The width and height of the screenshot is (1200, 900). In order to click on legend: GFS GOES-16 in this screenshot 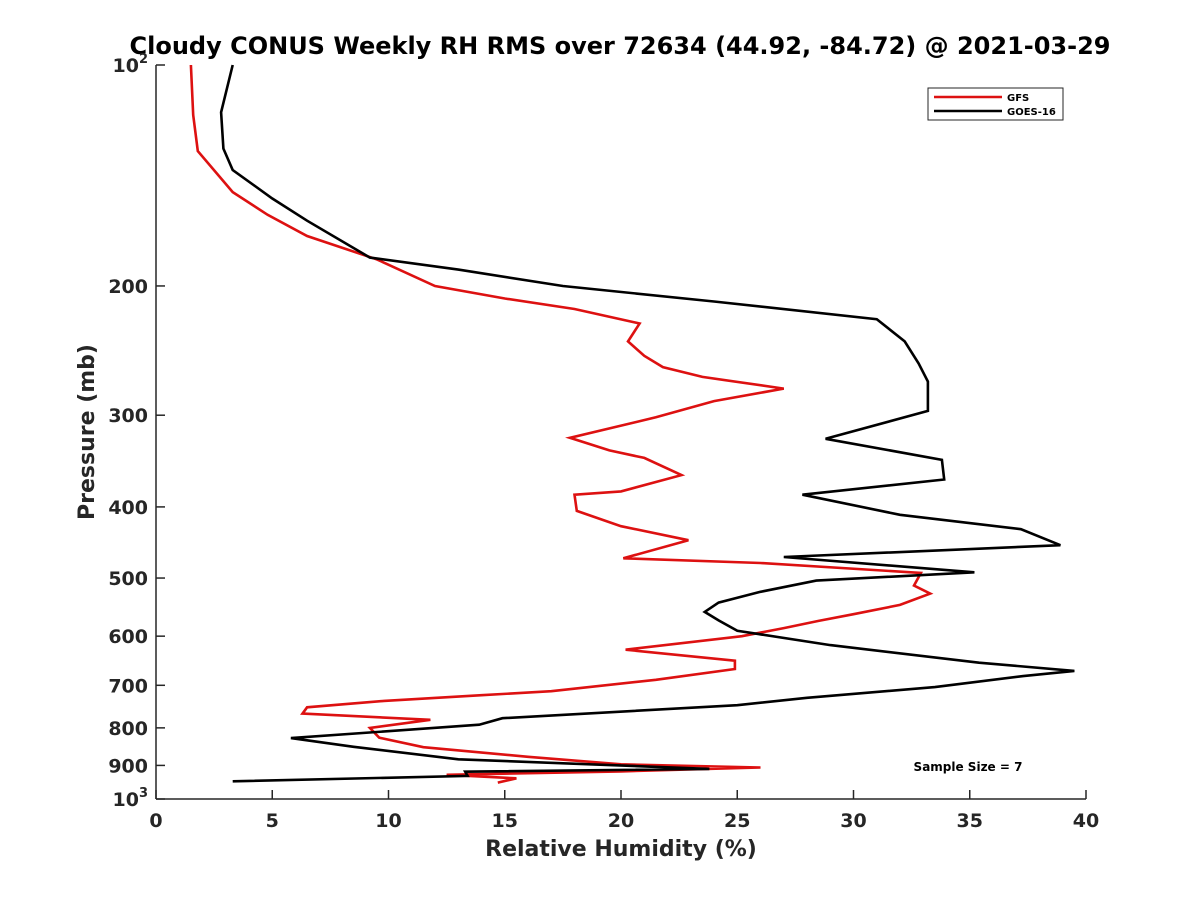, I will do `click(995, 104)`.